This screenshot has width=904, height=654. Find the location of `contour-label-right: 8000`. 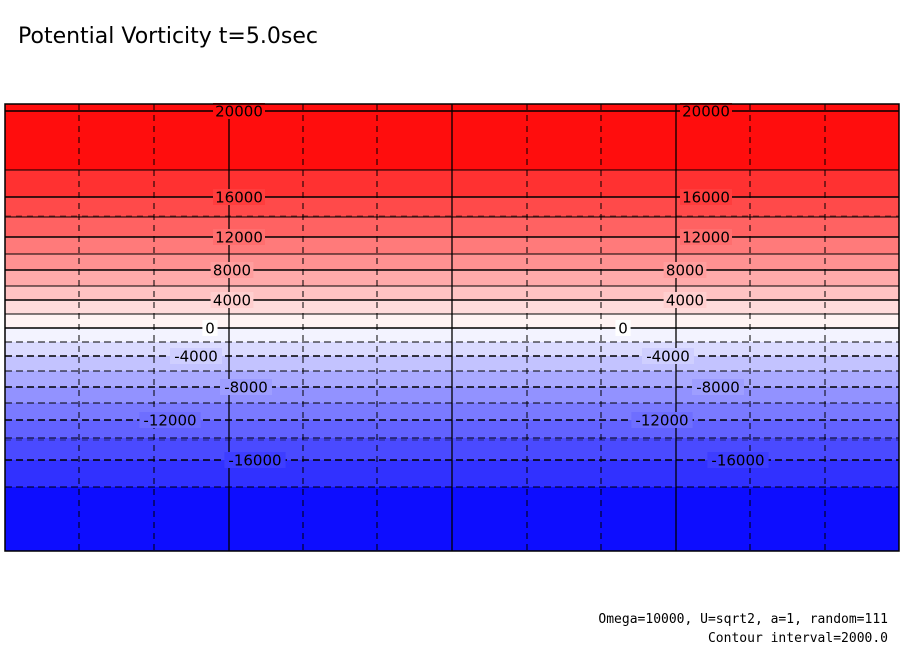

contour-label-right: 8000 is located at coordinates (685, 271).